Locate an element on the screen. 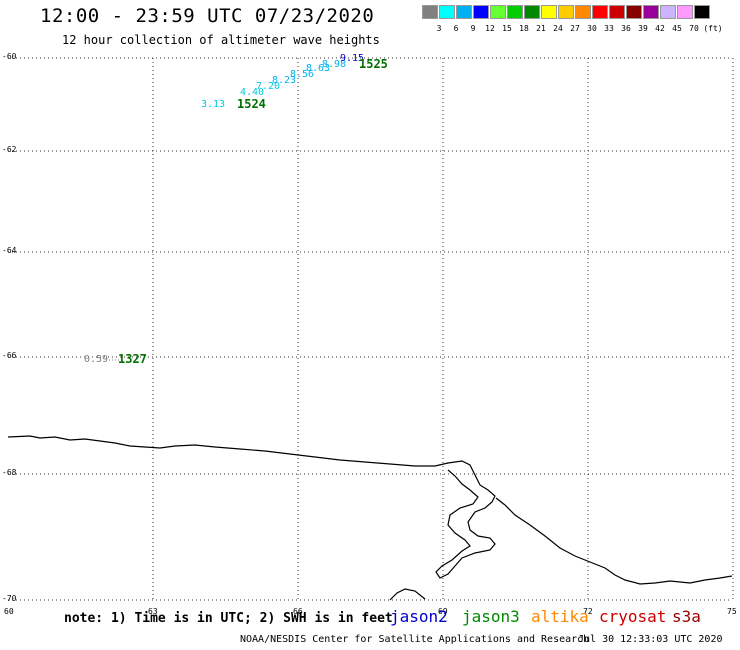  revolution-number: 1524 is located at coordinates (251, 104).